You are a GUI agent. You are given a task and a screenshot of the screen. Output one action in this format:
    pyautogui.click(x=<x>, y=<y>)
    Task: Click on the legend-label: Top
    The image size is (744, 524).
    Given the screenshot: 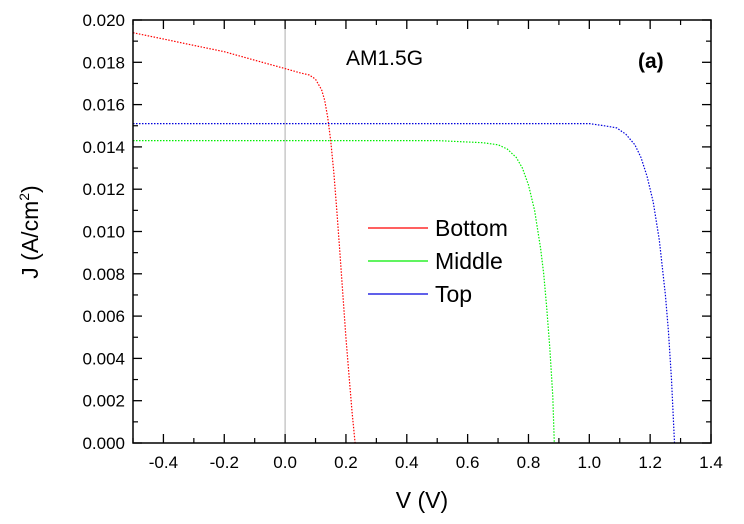 What is the action you would take?
    pyautogui.click(x=453, y=294)
    